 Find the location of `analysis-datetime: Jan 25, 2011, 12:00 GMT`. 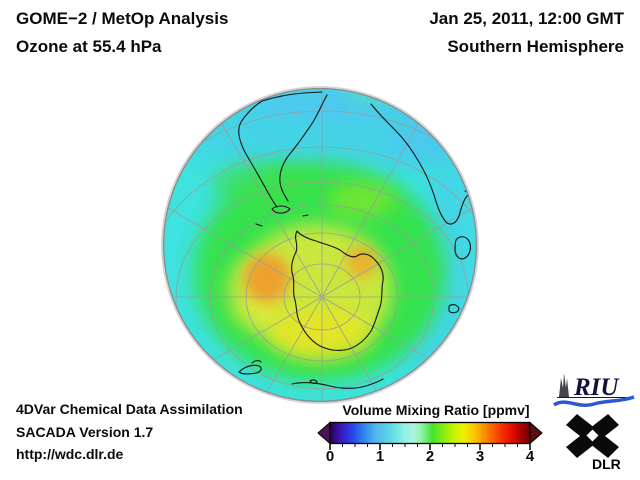

analysis-datetime: Jan 25, 2011, 12:00 GMT is located at coordinates (526, 18).